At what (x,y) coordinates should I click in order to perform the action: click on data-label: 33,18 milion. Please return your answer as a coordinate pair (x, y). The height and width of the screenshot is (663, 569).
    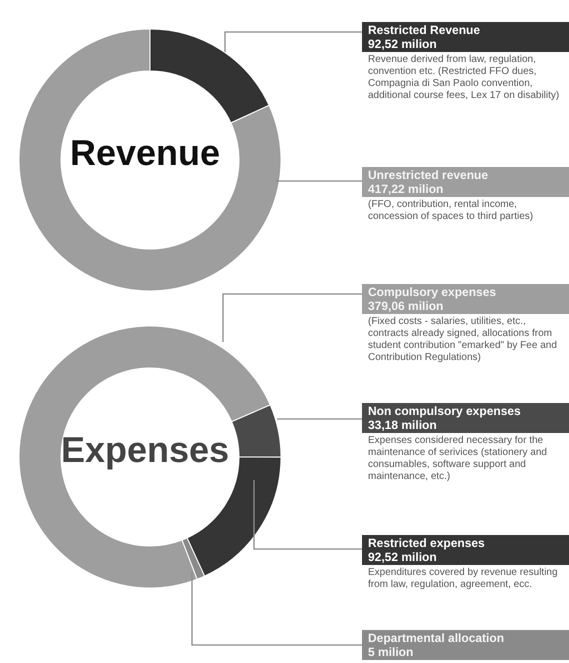
    Looking at the image, I should click on (402, 425).